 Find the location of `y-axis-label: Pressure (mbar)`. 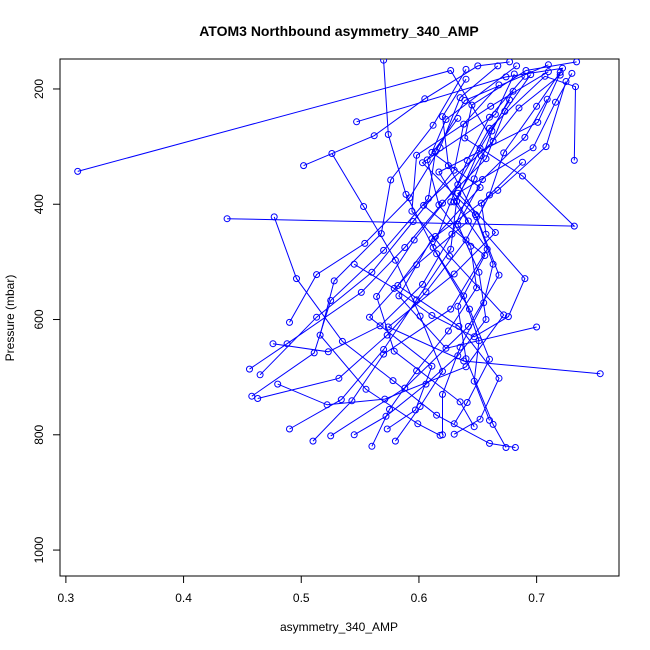

y-axis-label: Pressure (mbar) is located at coordinates (10, 318).